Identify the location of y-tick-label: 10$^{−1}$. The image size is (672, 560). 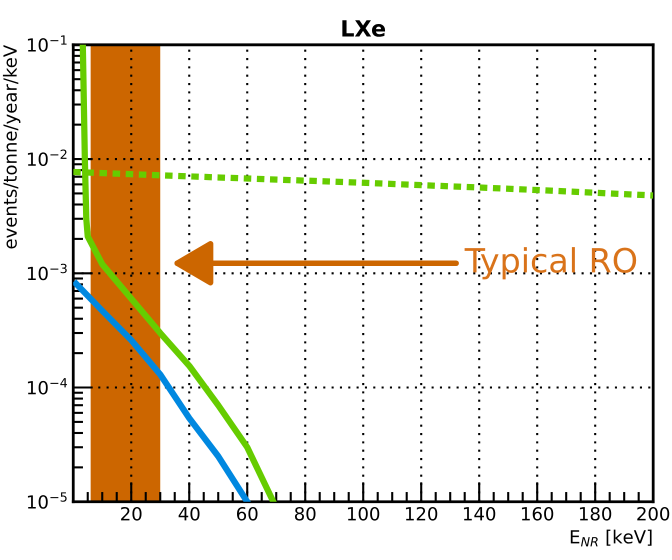
(47, 43).